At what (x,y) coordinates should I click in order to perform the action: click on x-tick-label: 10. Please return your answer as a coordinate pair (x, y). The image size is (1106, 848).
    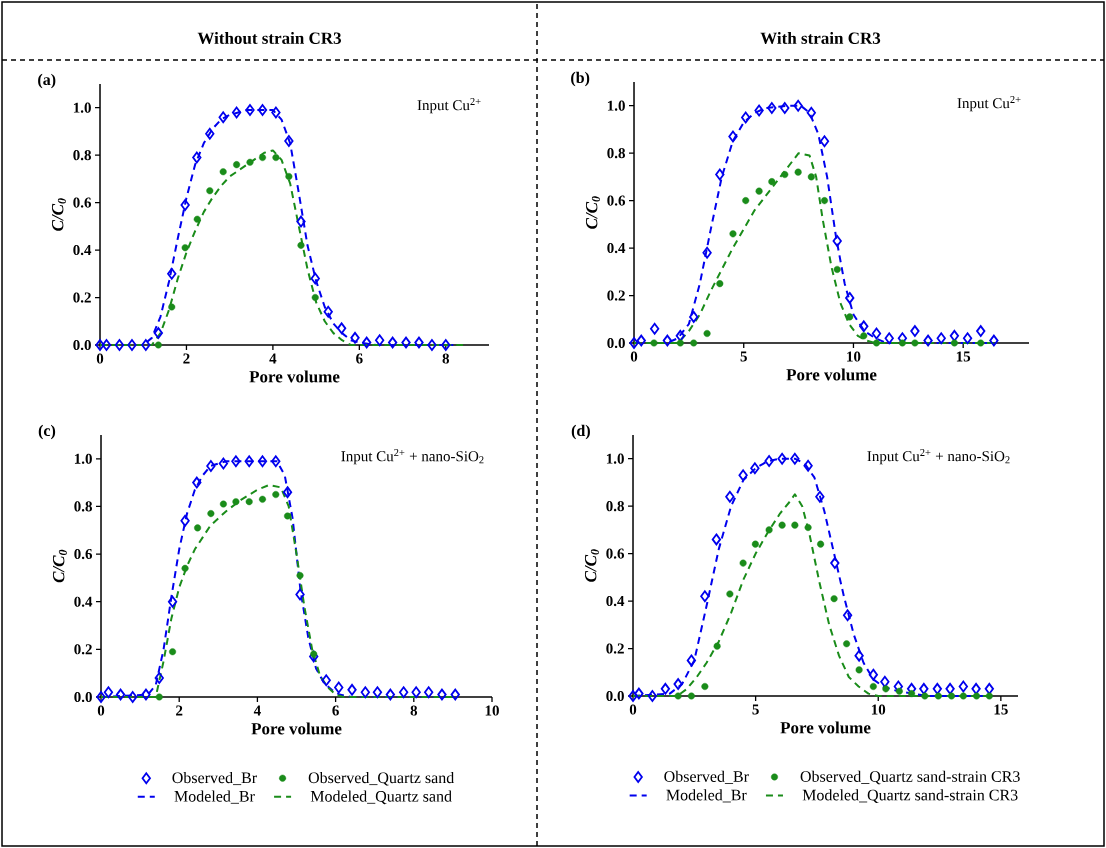
    Looking at the image, I should click on (878, 709).